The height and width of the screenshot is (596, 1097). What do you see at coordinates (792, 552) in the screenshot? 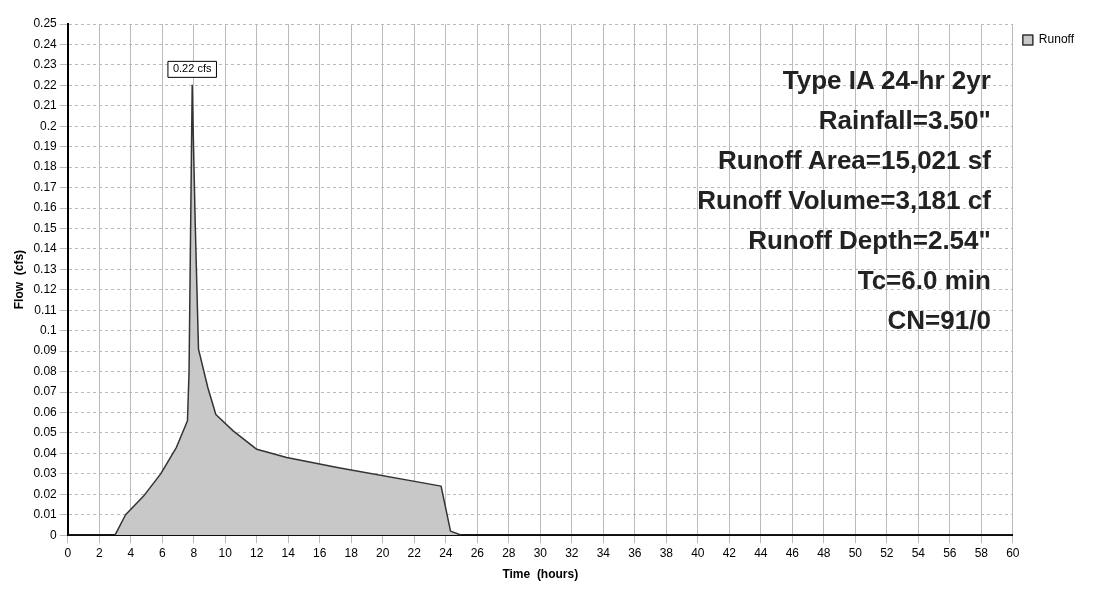
I see `x-tick-label: 46` at bounding box center [792, 552].